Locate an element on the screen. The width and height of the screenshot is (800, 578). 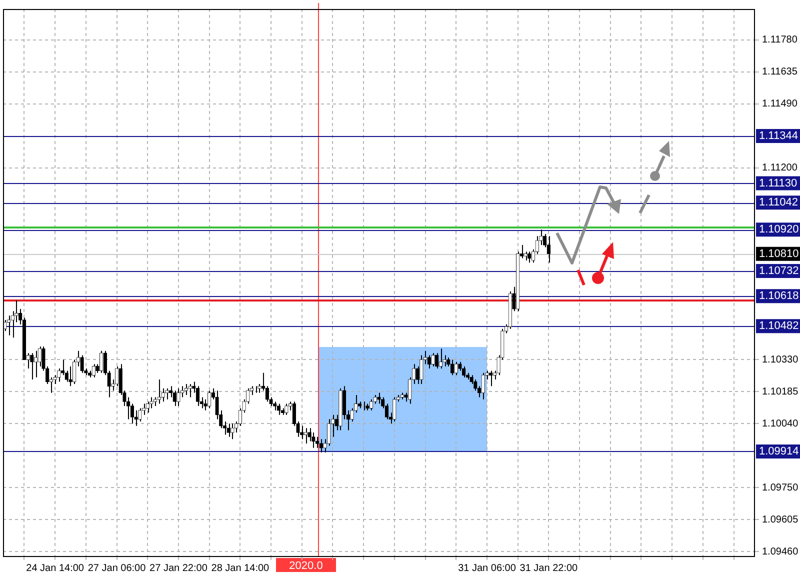
x-tick-label: 27 Jan 22:00 is located at coordinates (179, 568).